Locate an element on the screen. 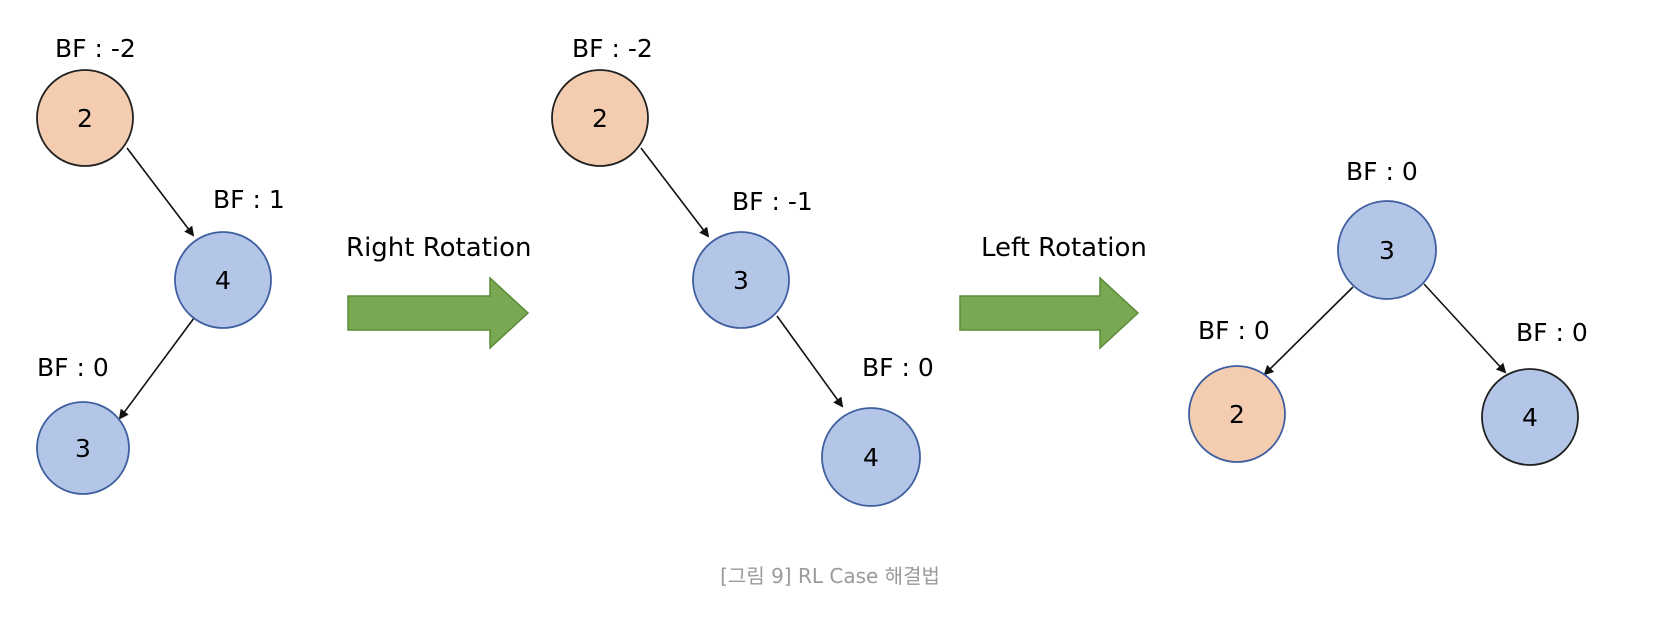 The height and width of the screenshot is (630, 1660). bf-label-s1-mid: BF : 1 is located at coordinates (249, 199).